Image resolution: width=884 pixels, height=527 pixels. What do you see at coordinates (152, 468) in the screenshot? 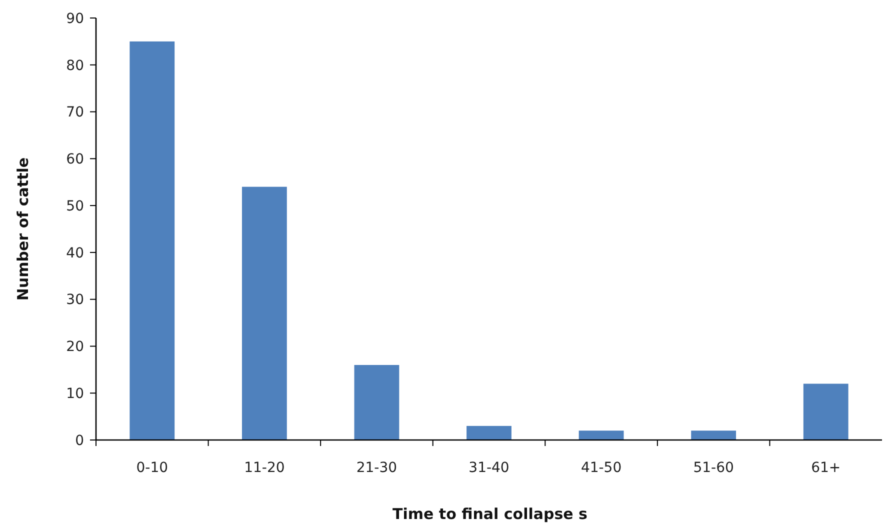
I see `x-tick-label: 0-10` at bounding box center [152, 468].